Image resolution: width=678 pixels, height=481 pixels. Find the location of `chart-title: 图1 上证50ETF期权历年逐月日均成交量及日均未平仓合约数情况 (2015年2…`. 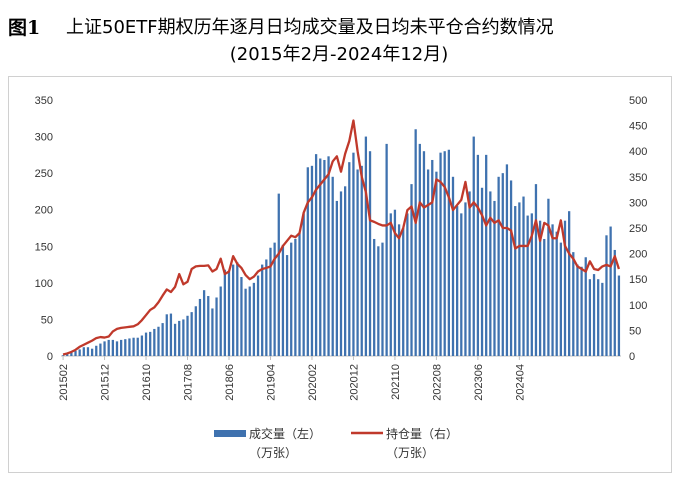

chart-title: 图1 上证50ETF期权历年逐月日均成交量及日均未平仓合约数情况 (2015年2… is located at coordinates (339, 36).